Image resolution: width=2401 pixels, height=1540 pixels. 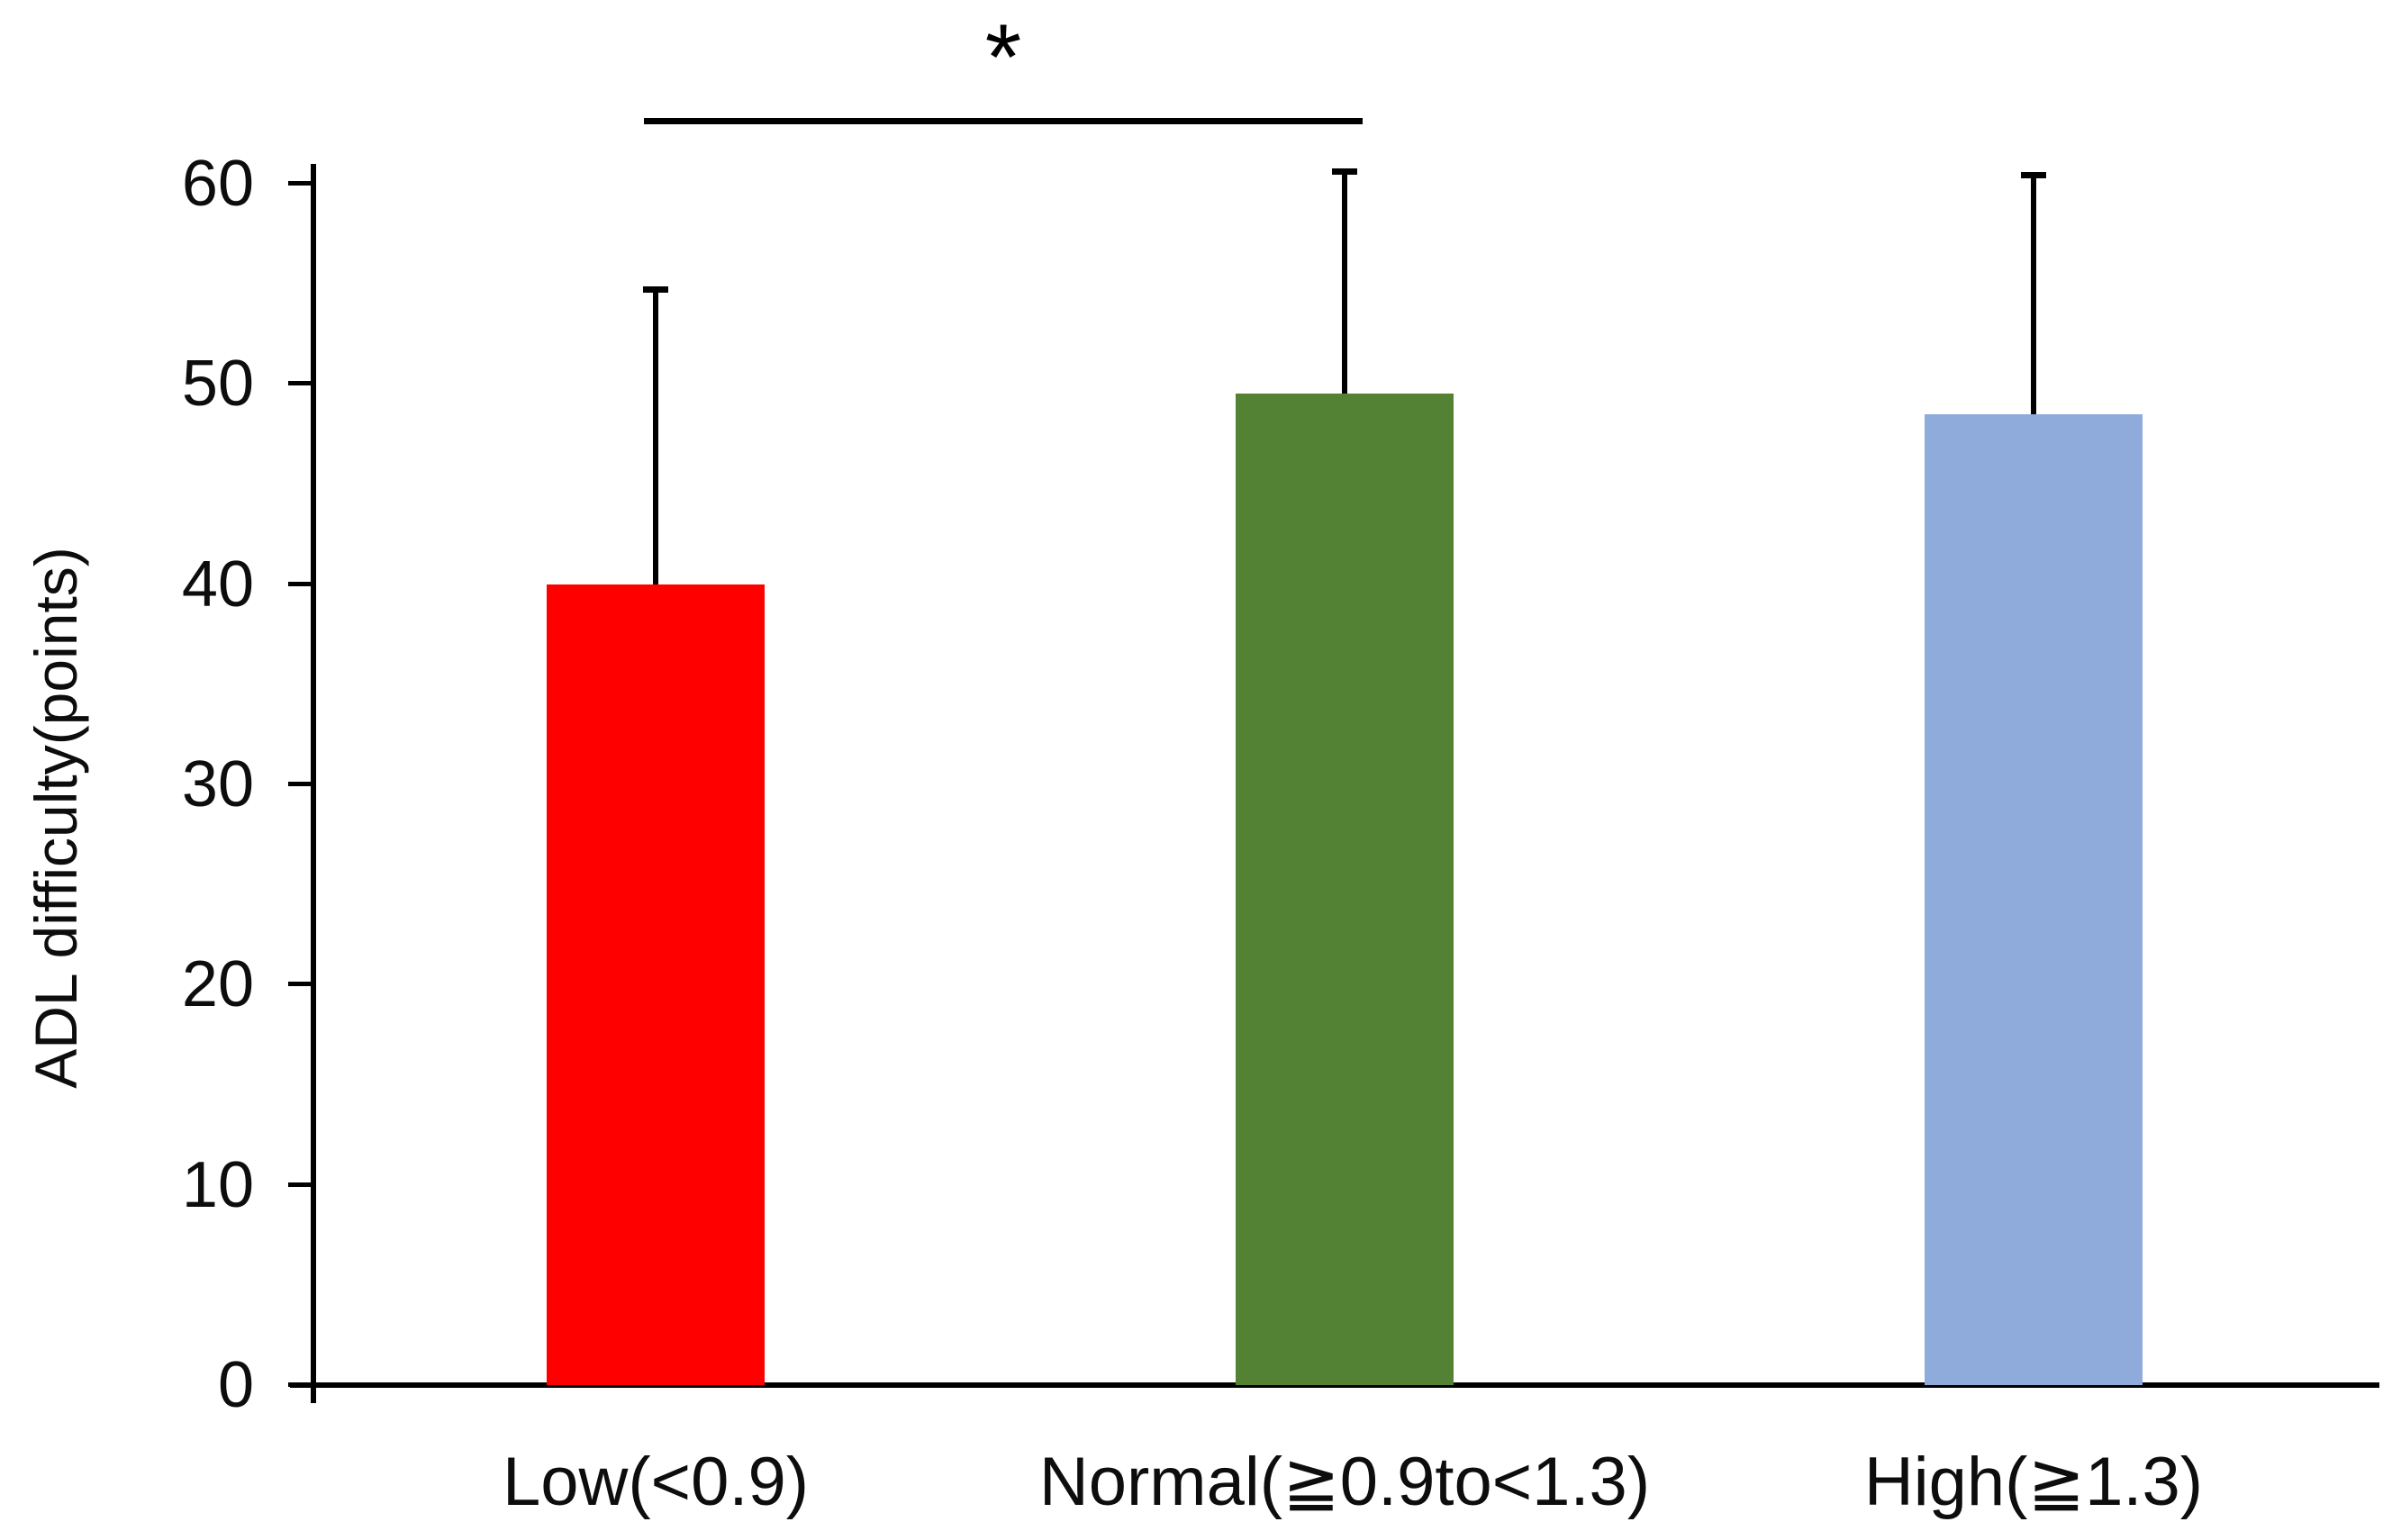 What do you see at coordinates (56, 818) in the screenshot?
I see `y-axis-title: ADL difficulty(points)` at bounding box center [56, 818].